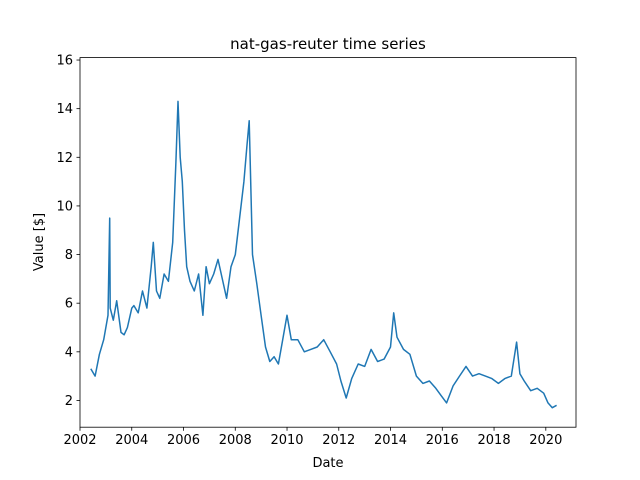  Describe the element at coordinates (131, 440) in the screenshot. I see `x-tick-label: 2004` at that location.